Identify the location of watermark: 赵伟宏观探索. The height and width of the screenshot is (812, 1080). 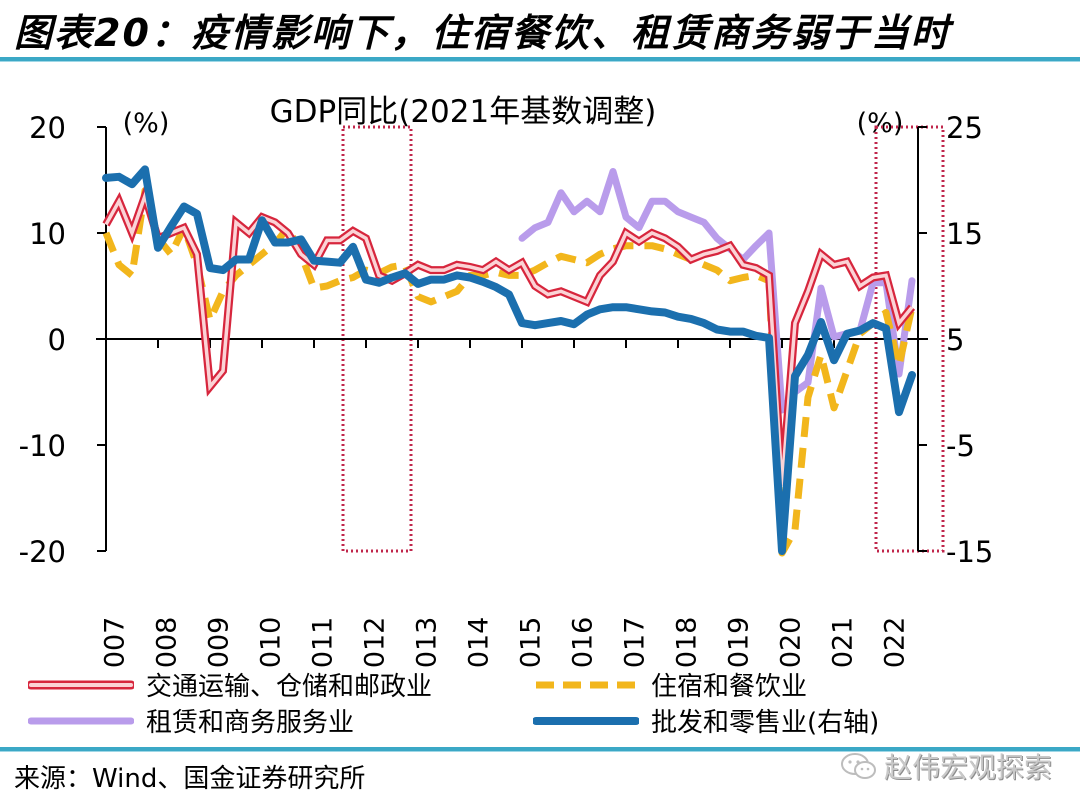
(946, 766).